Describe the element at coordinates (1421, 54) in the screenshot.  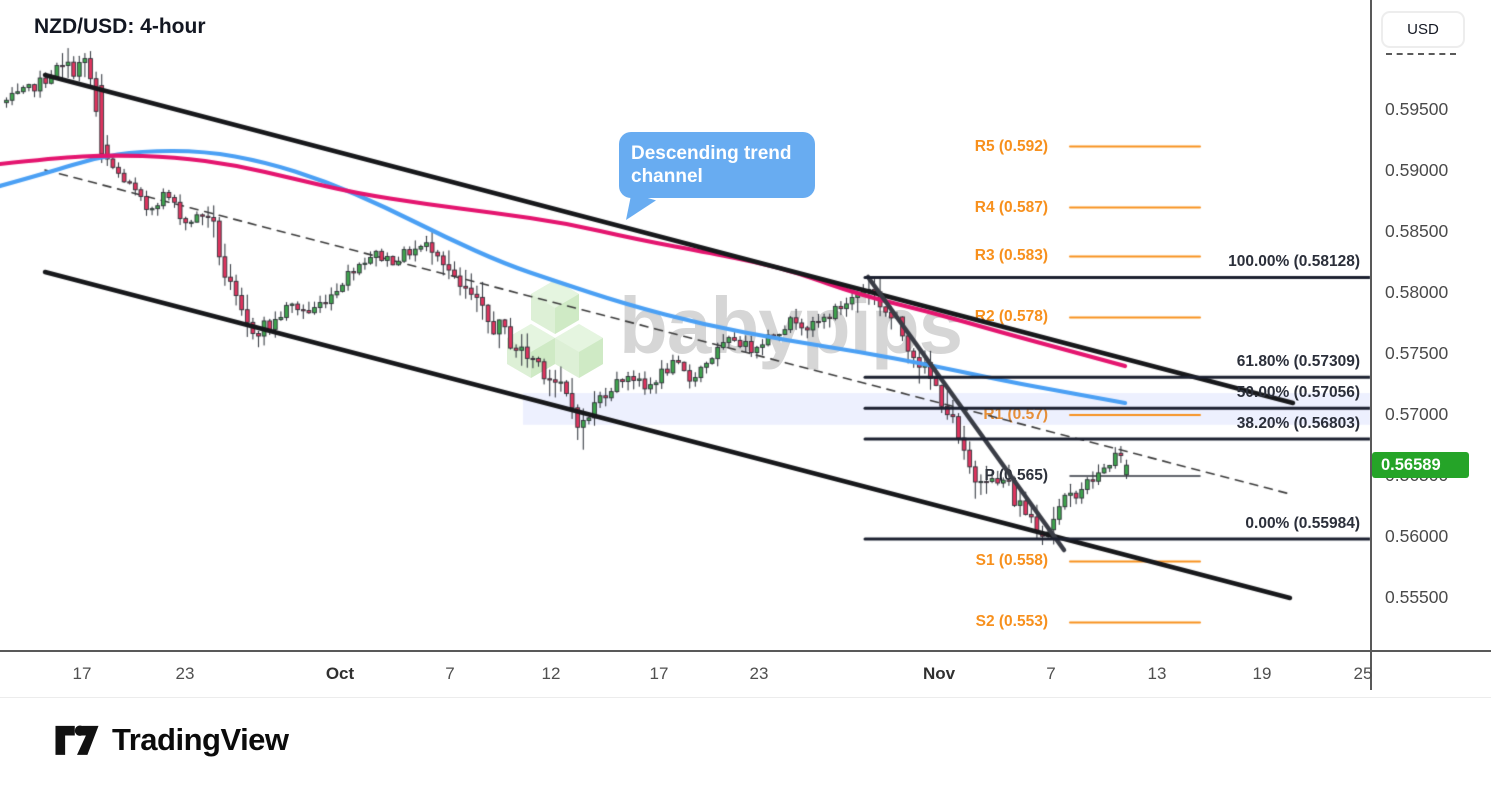
I see `price-scale-dashed-tick` at that location.